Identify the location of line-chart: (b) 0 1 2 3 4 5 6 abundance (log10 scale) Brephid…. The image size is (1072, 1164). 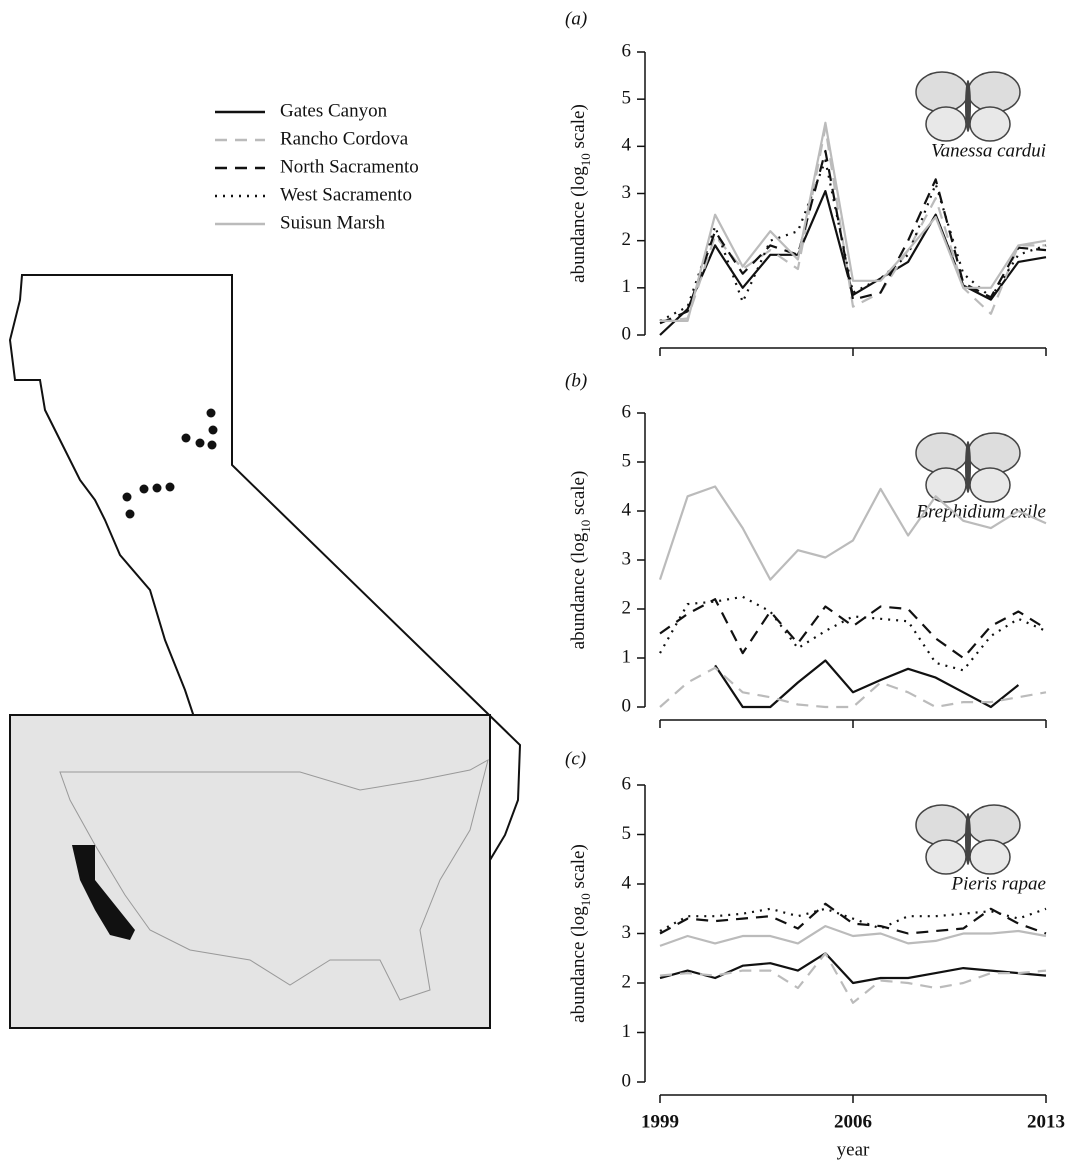
(806, 549).